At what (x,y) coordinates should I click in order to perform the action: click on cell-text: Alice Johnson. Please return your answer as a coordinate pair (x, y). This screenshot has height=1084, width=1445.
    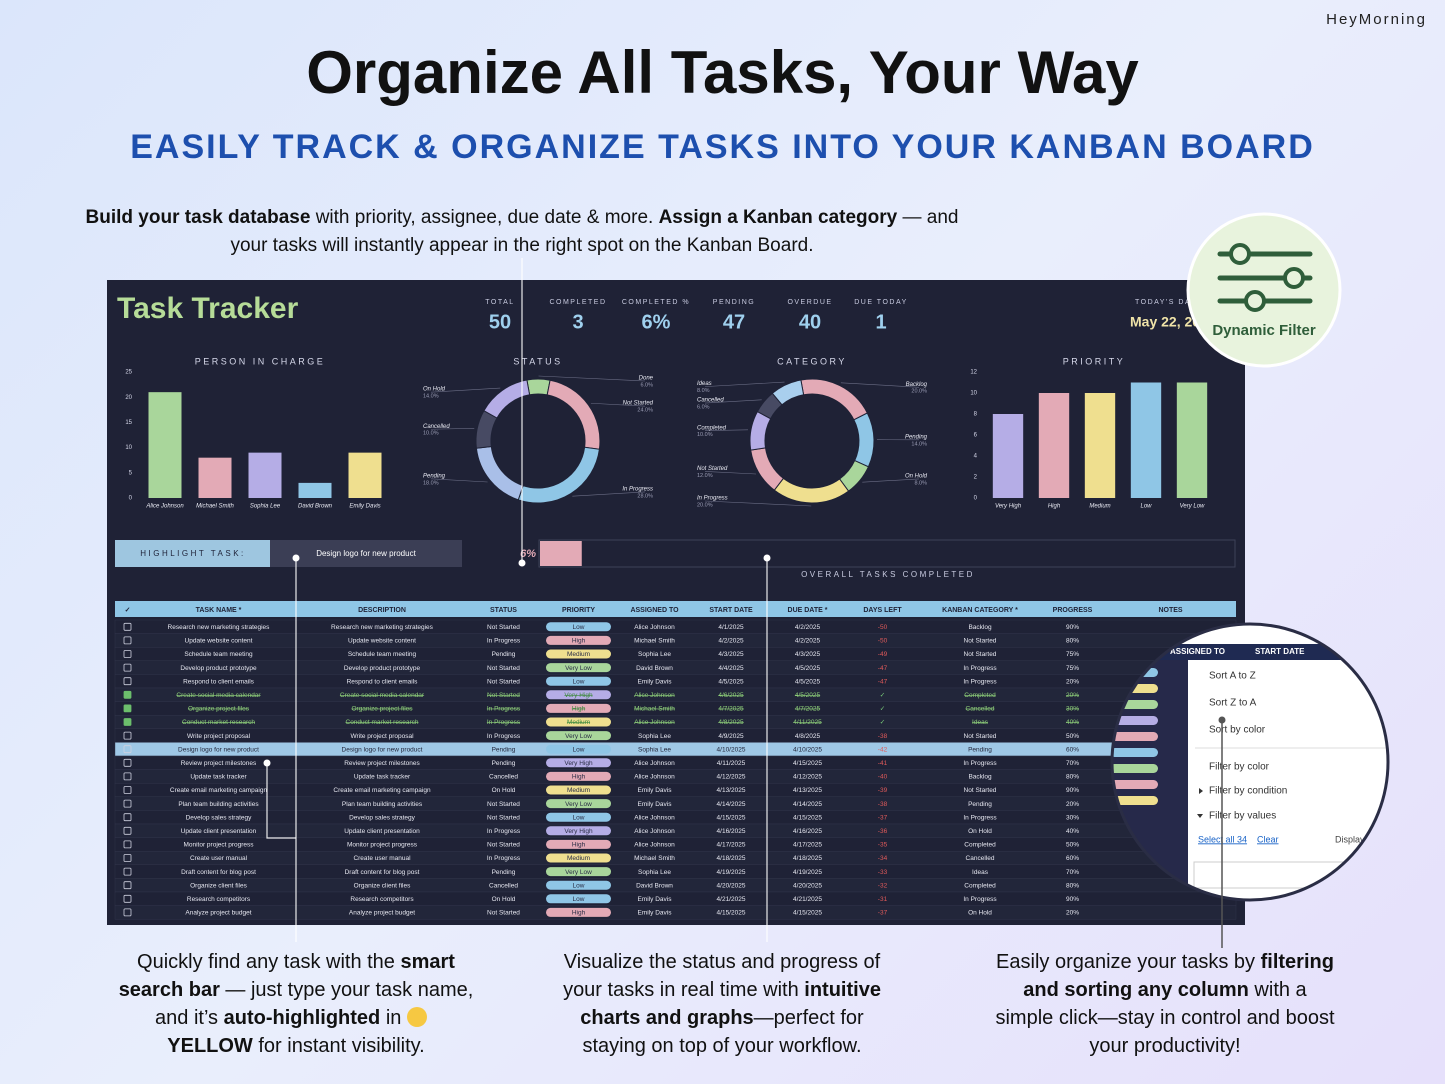
    Looking at the image, I should click on (654, 777).